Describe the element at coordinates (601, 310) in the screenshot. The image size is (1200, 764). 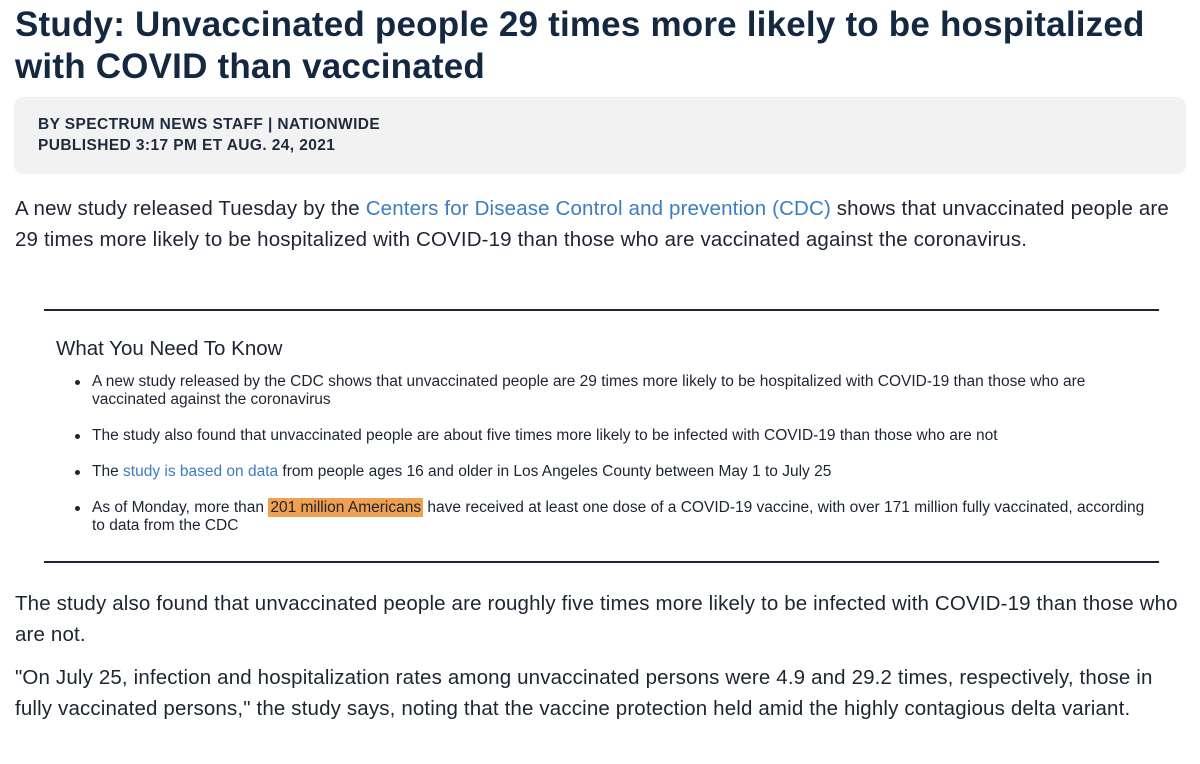
I see `need-to-know-top-divider` at that location.